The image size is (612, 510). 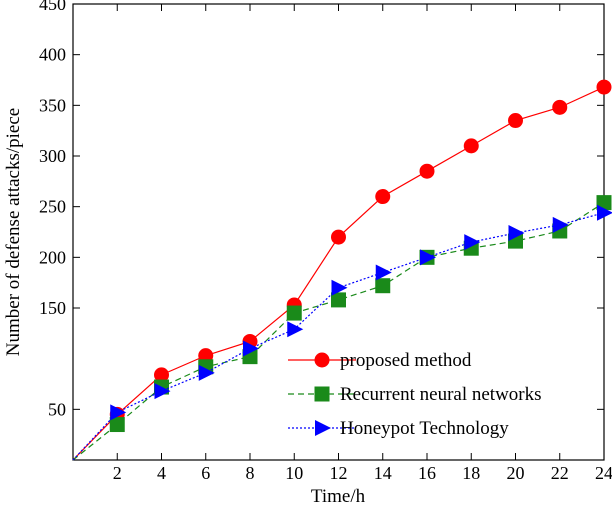 I want to click on y-tick-label: 350, so click(x=52, y=105).